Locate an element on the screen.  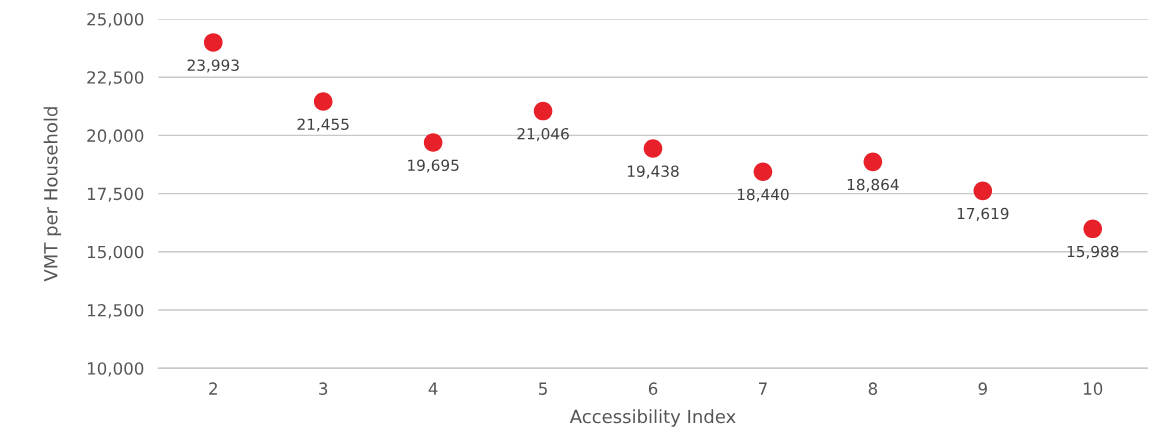
text: 21,046 is located at coordinates (543, 134).